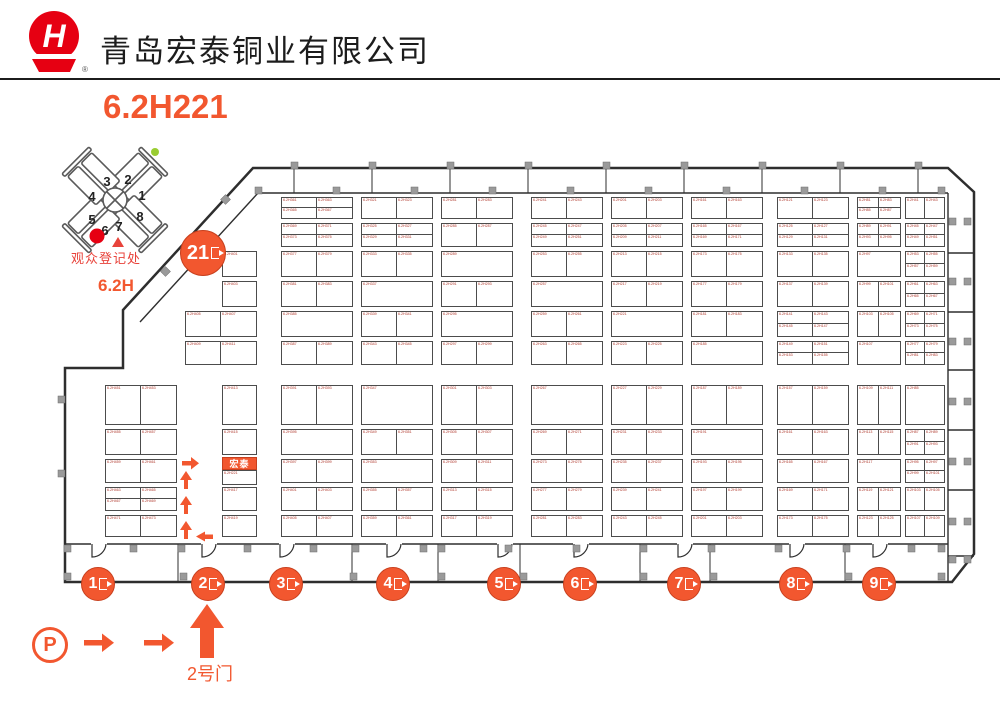  What do you see at coordinates (299, 264) in the screenshot?
I see `booth: 6.2H377` at bounding box center [299, 264].